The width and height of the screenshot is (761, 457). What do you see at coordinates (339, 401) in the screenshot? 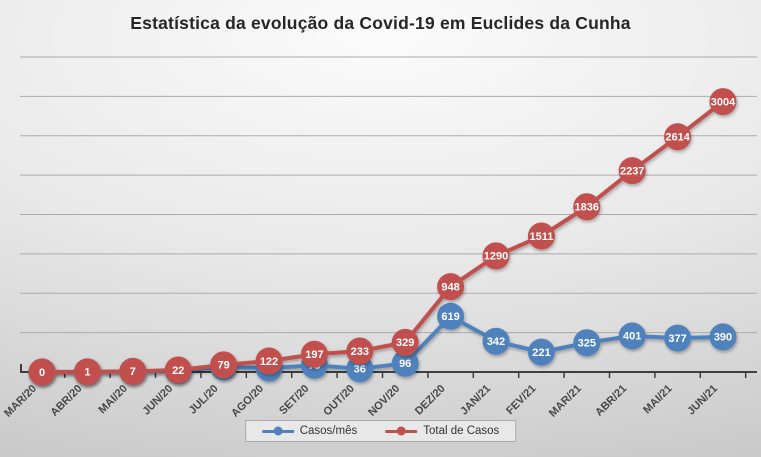
I see `x-axis-label: OUT/20` at bounding box center [339, 401].